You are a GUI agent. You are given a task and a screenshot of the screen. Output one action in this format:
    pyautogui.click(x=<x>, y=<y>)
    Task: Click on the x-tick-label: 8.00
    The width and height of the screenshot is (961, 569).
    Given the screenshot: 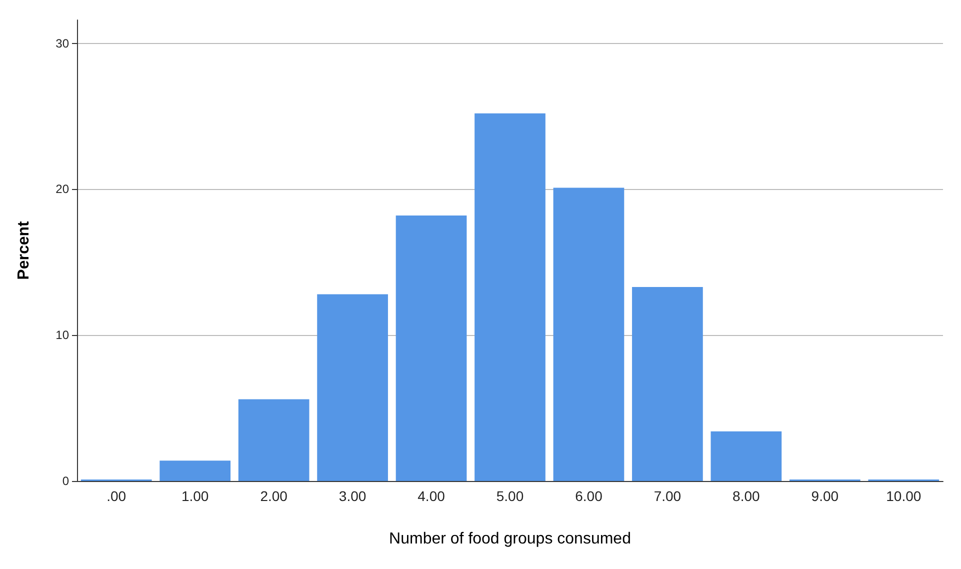 What is the action you would take?
    pyautogui.click(x=746, y=496)
    